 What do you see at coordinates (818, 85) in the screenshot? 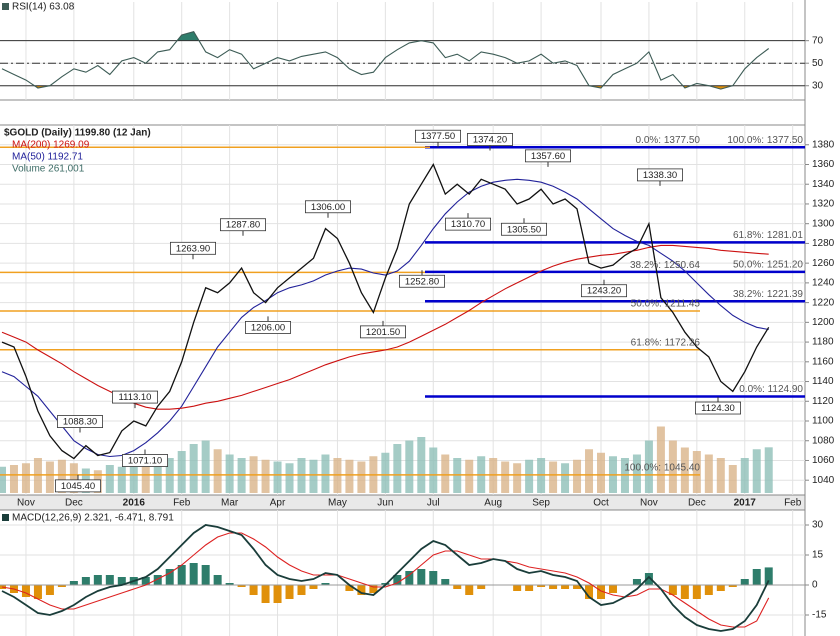
I see `y-tick-label: 30` at bounding box center [818, 85].